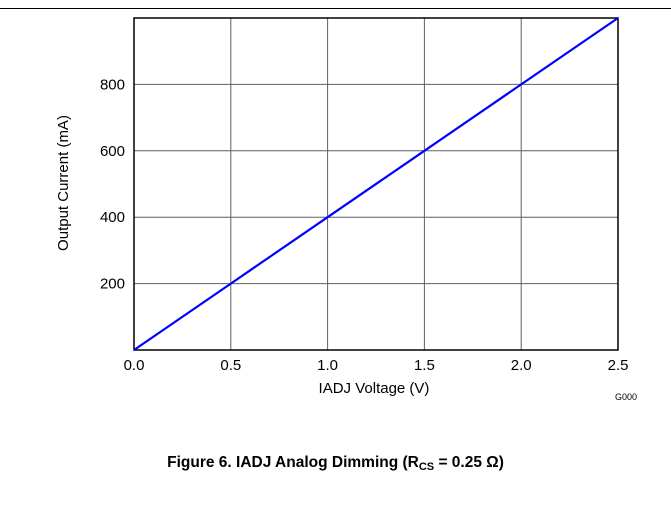 The height and width of the screenshot is (508, 671). I want to click on y-tick-label: 600, so click(112, 151).